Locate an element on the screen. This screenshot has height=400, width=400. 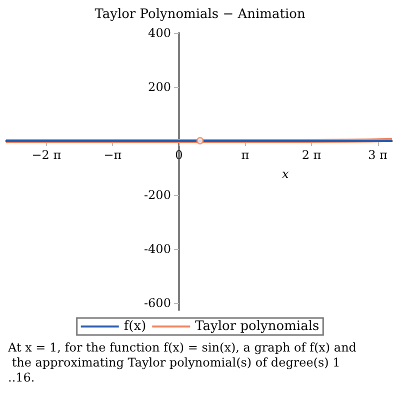
x-axis-title: x is located at coordinates (285, 174).